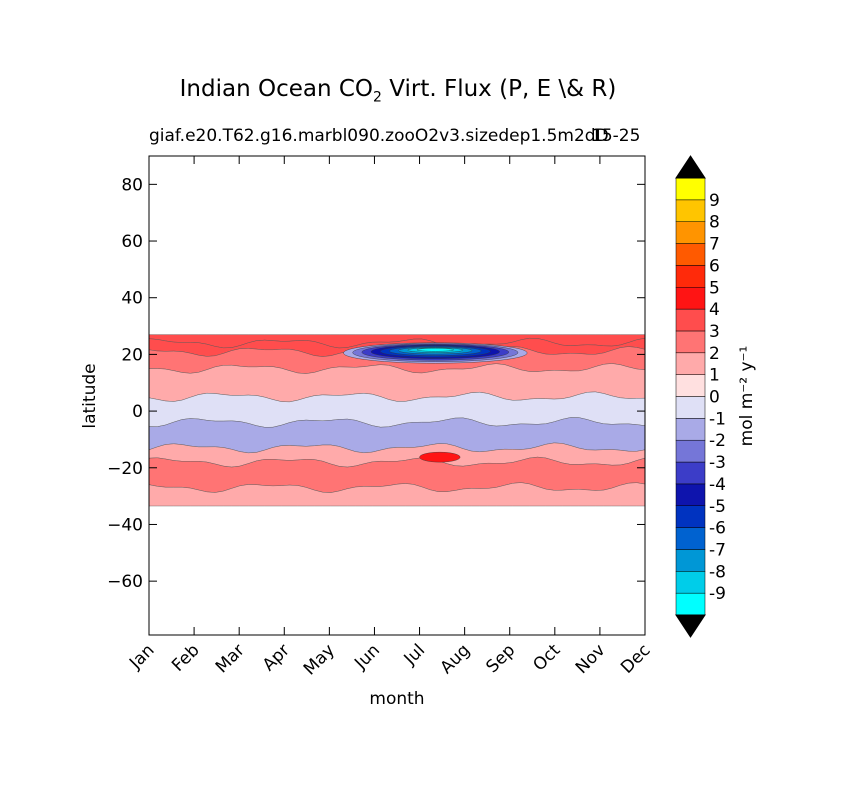 This screenshot has height=788, width=841. What do you see at coordinates (714, 245) in the screenshot?
I see `colorbar-tick-label: 7` at bounding box center [714, 245].